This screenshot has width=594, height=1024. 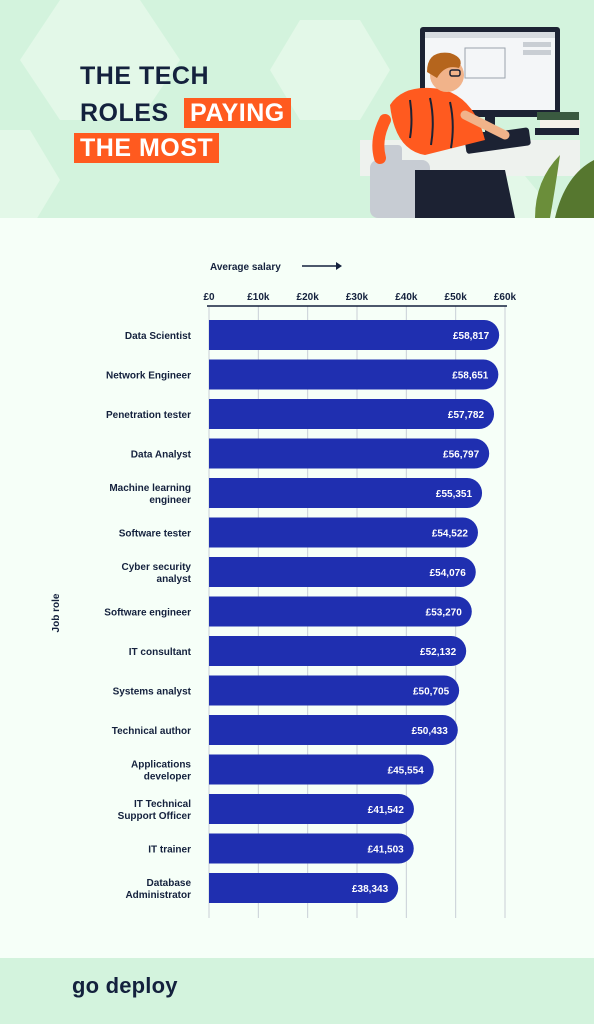 What do you see at coordinates (161, 455) in the screenshot?
I see `category-label: Data Analyst` at bounding box center [161, 455].